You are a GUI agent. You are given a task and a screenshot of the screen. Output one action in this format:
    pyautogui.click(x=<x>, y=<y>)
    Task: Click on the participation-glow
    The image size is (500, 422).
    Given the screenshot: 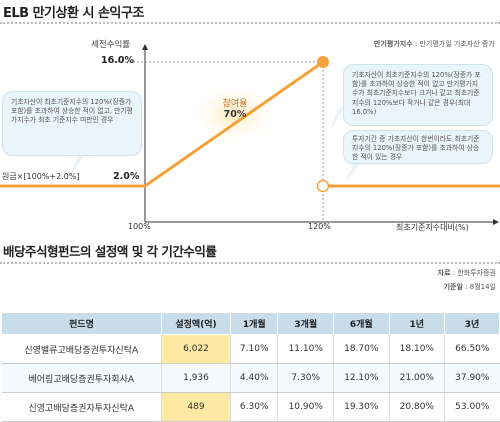 What is the action you would take?
    pyautogui.click(x=234, y=114)
    